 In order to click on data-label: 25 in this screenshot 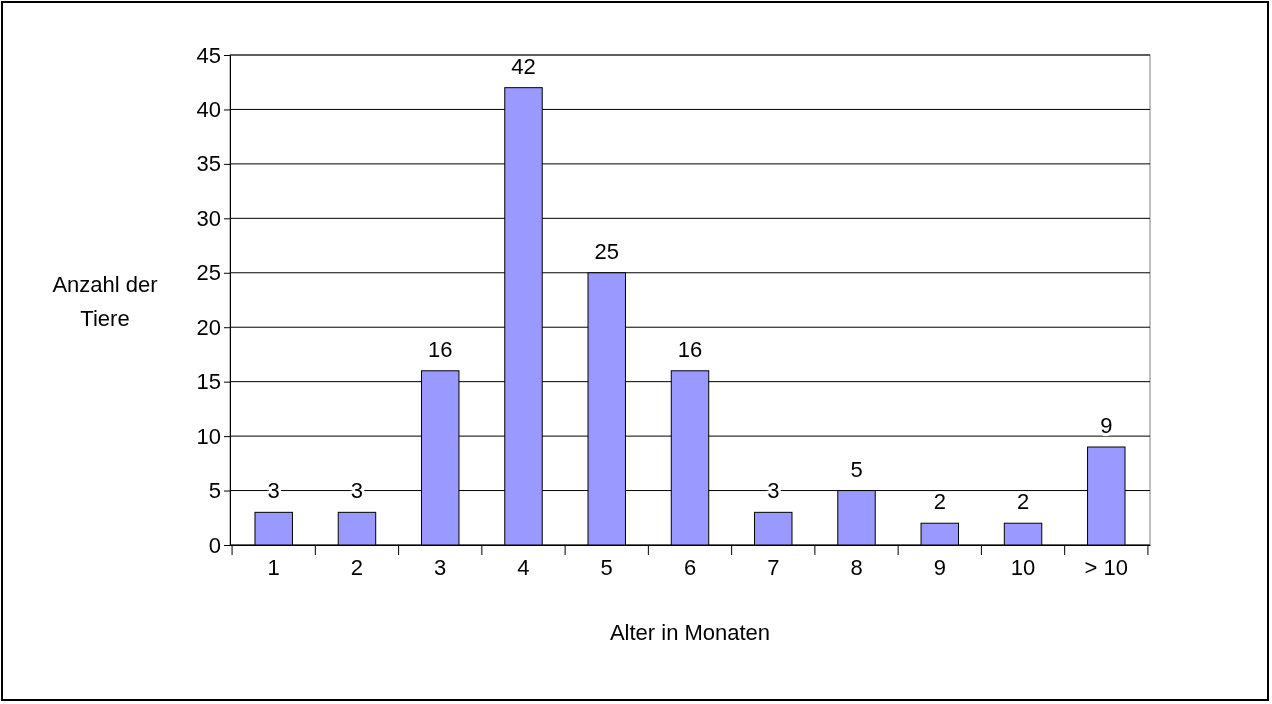, I will do `click(606, 251)`.